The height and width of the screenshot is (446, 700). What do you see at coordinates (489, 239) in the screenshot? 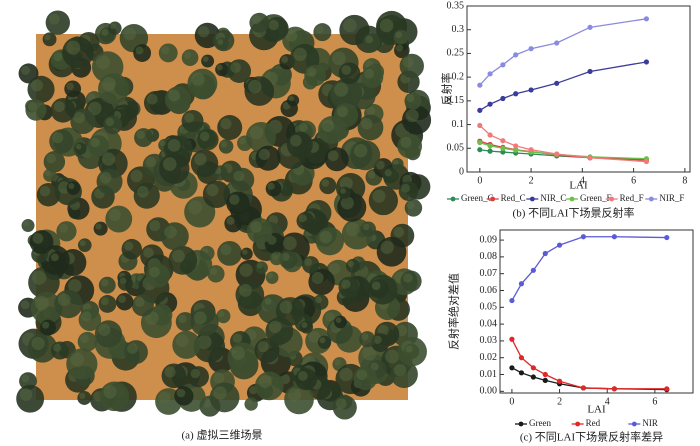
I see `y-tick-label: 0.09` at bounding box center [489, 239].